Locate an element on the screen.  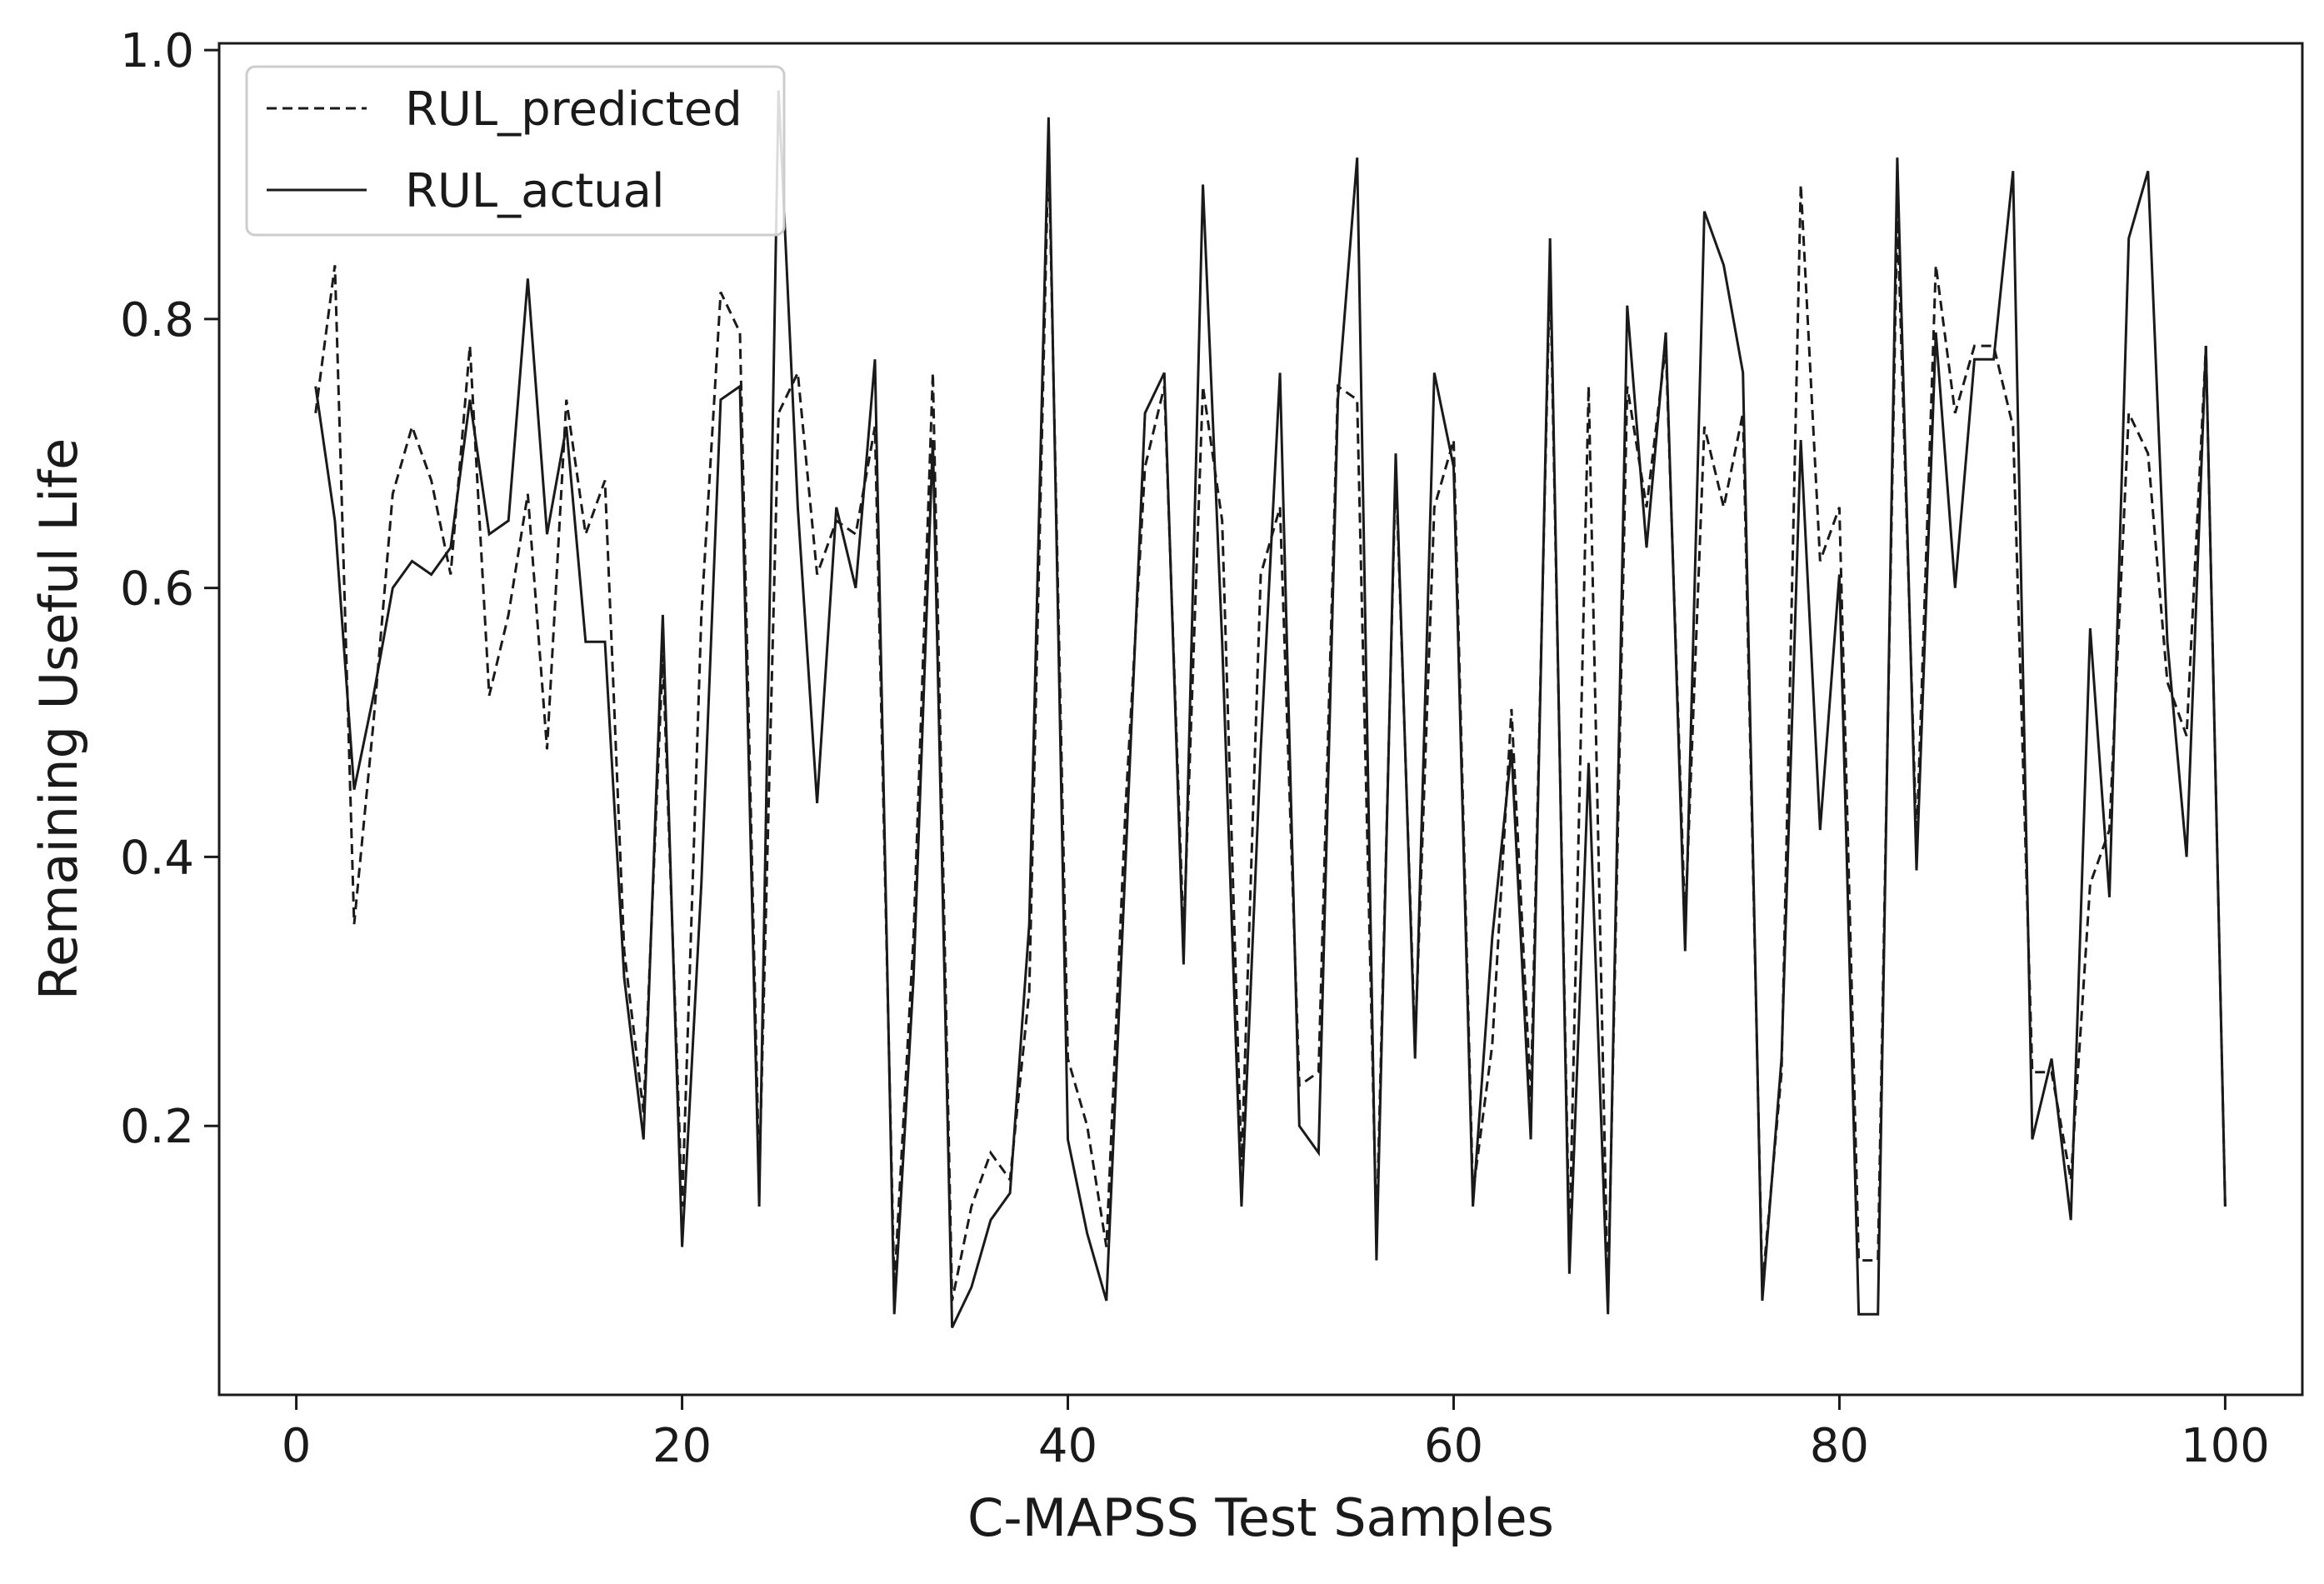
legend-box is located at coordinates (515, 151).